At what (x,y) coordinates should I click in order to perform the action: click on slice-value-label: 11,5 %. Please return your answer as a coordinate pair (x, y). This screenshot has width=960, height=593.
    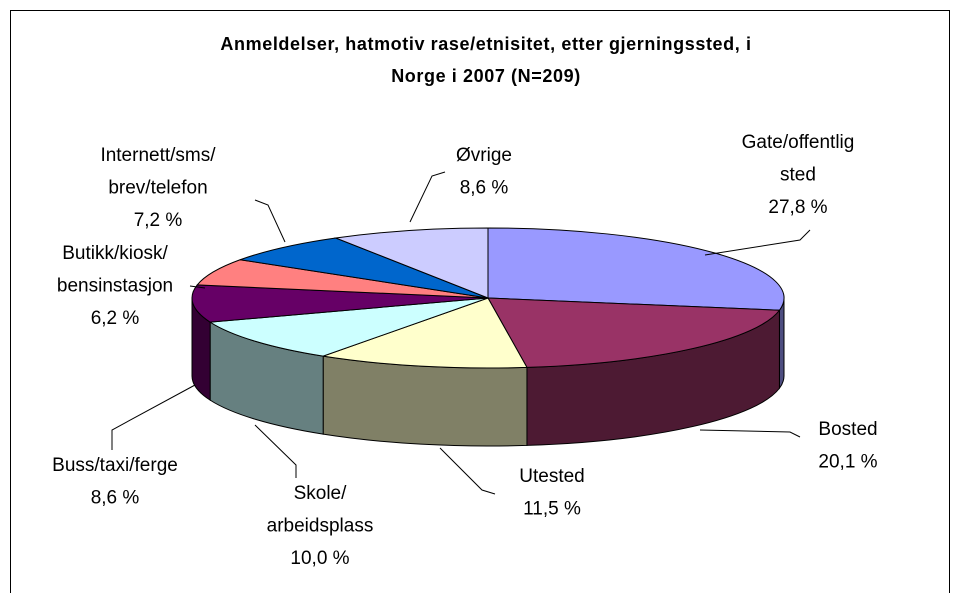
    Looking at the image, I should click on (552, 509).